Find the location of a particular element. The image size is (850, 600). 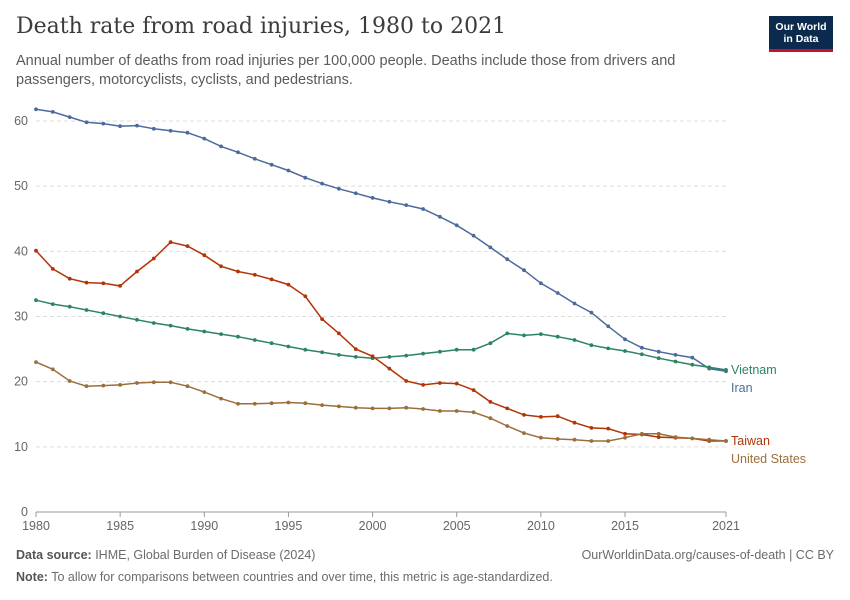

y-tick-label: 30 is located at coordinates (21, 317).